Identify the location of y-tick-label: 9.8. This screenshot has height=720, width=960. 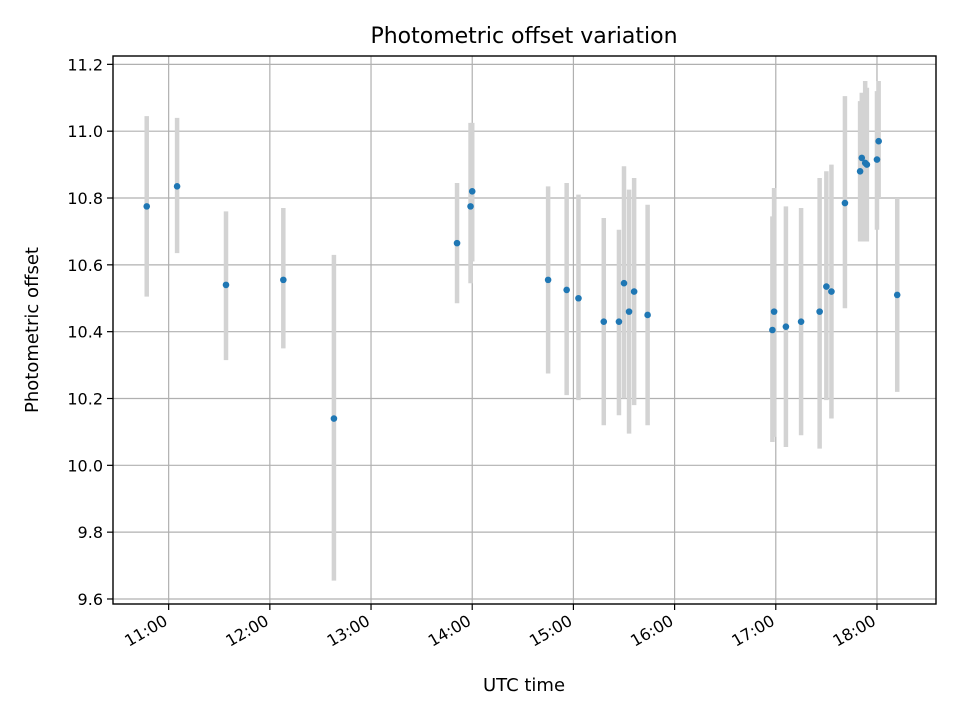
(90, 532).